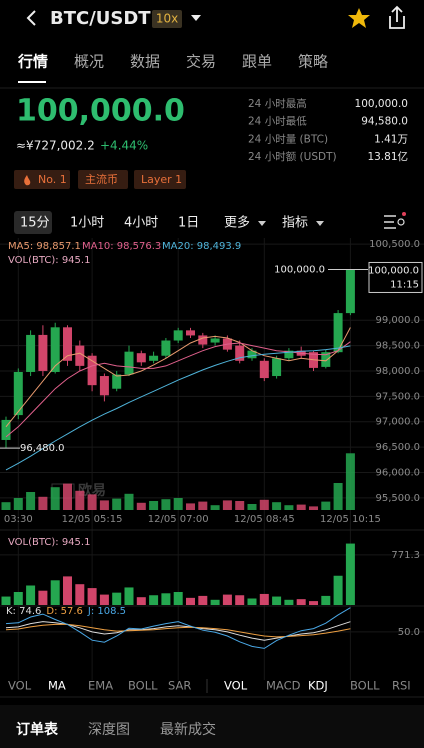 The width and height of the screenshot is (424, 748). I want to click on tab: 跟单, so click(257, 62).